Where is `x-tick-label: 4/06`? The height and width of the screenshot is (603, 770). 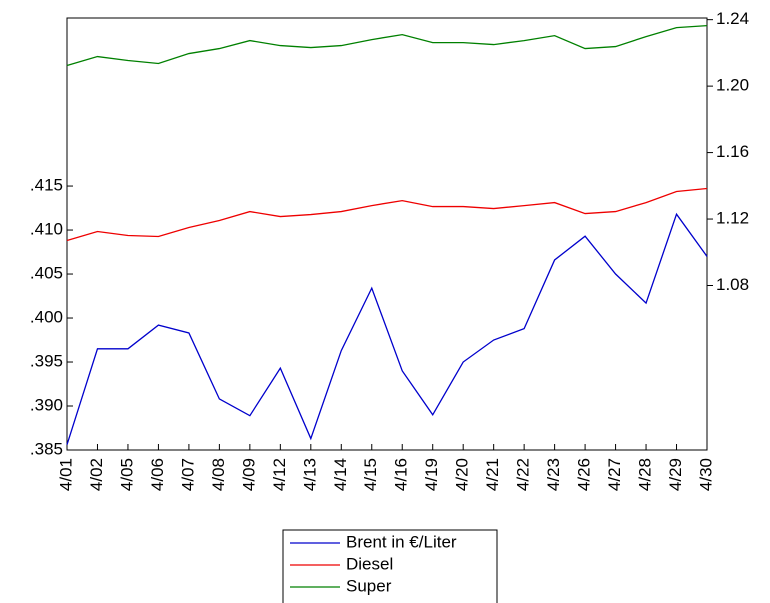 x-tick-label: 4/06 is located at coordinates (157, 474).